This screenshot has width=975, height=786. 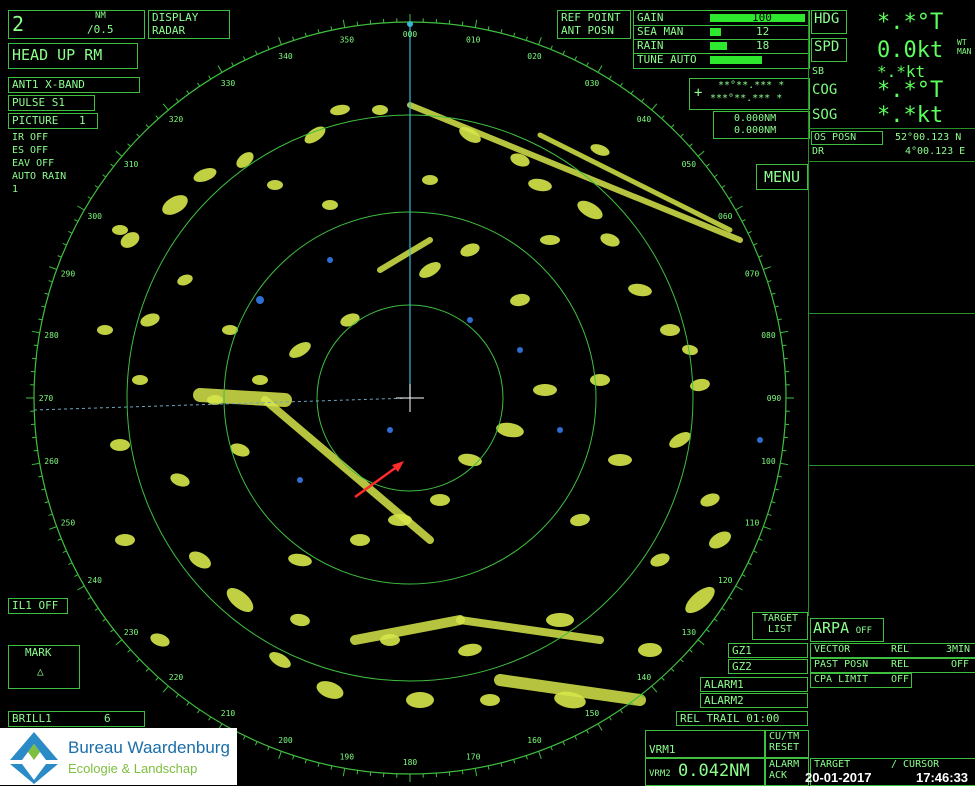 I want to click on vrm1-label: VRM1, so click(x=662, y=749).